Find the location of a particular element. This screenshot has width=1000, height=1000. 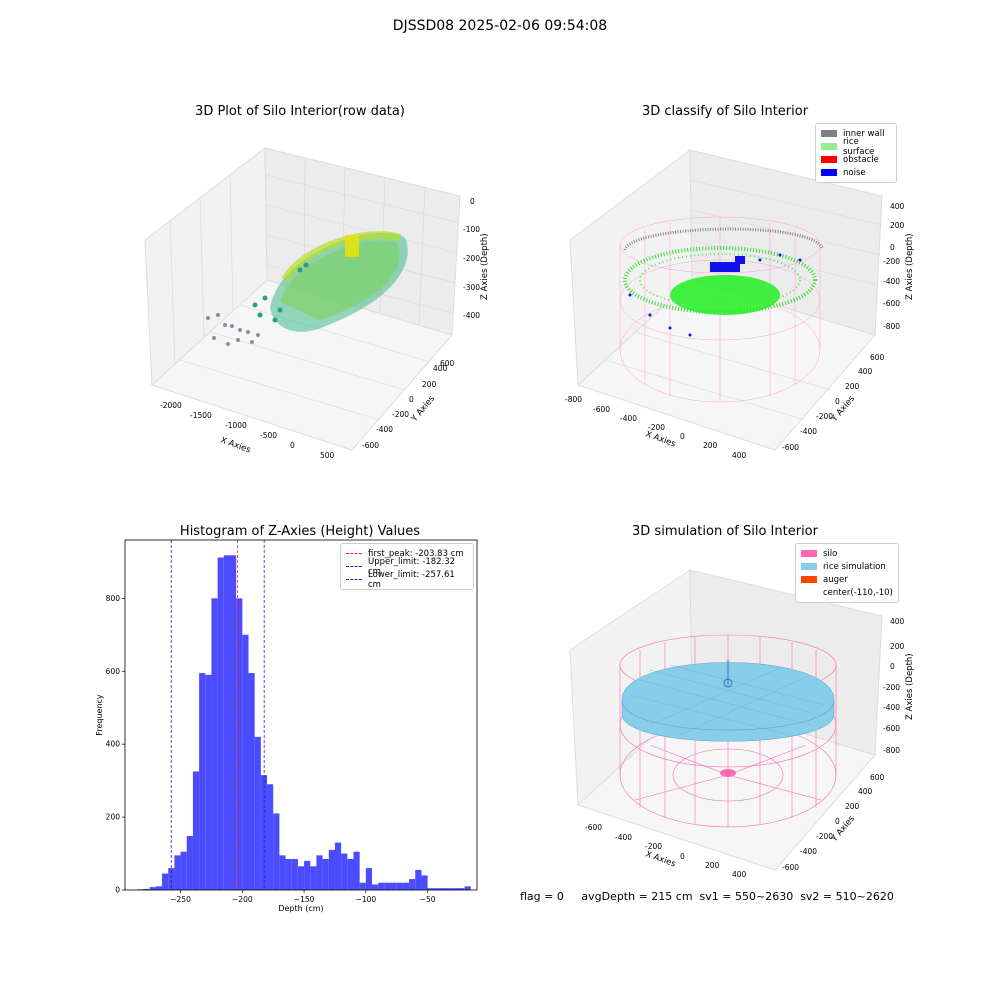

noise-points is located at coordinates (715, 295).